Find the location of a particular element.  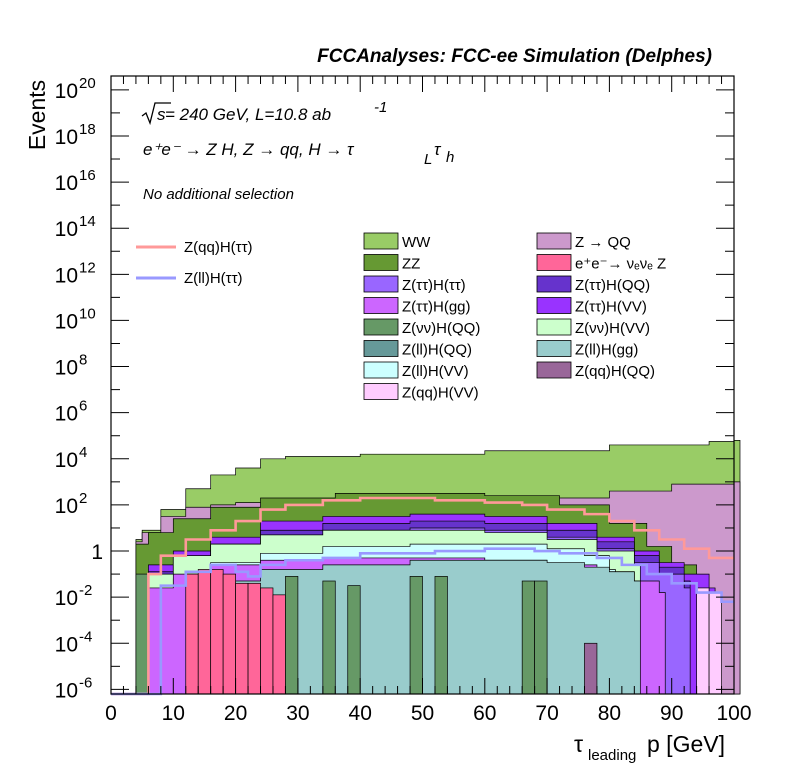

legend-label-ztautauhvv: Z(ττ)H(VV) is located at coordinates (611, 307).